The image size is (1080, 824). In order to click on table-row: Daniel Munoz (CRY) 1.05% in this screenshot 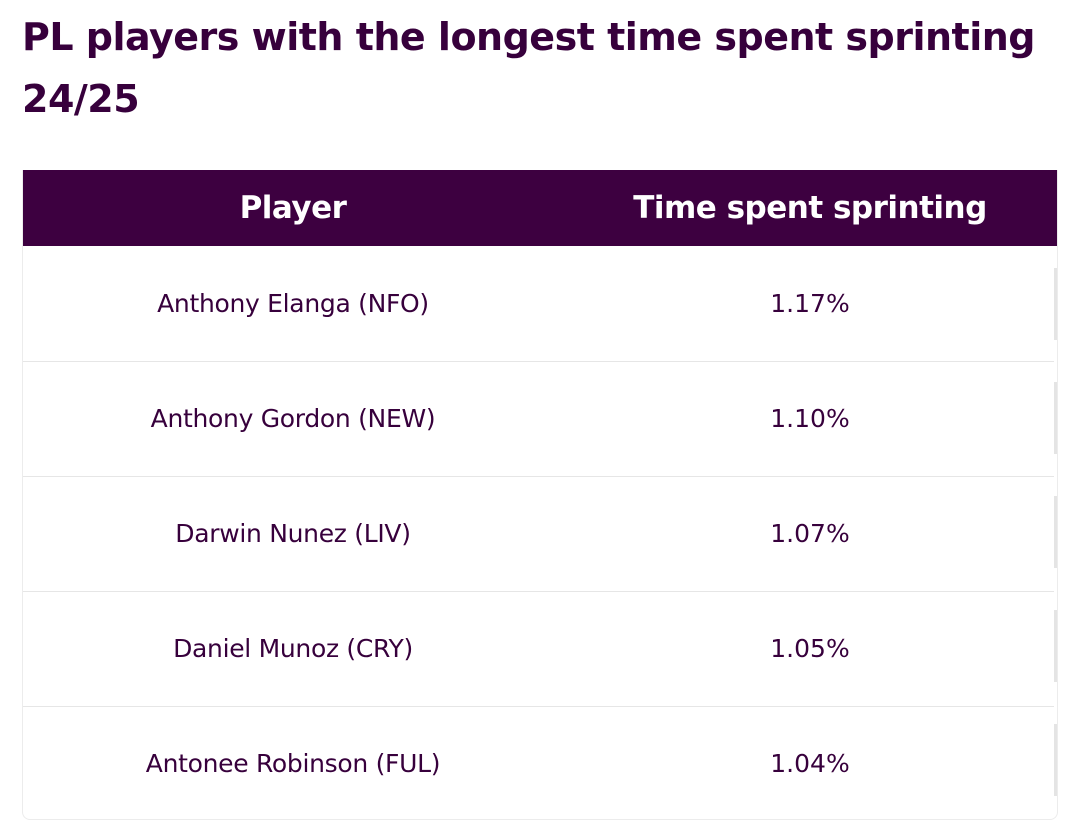, I will do `click(540, 648)`.